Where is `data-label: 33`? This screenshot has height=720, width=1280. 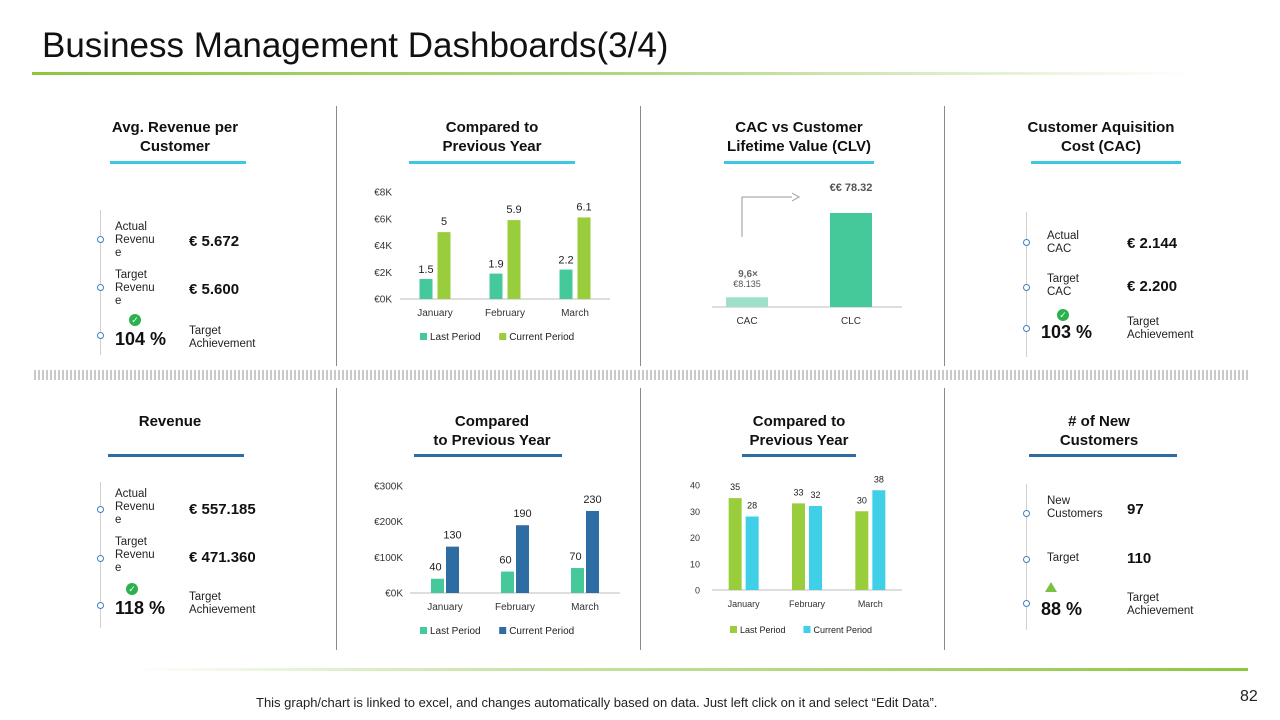 data-label: 33 is located at coordinates (798, 492).